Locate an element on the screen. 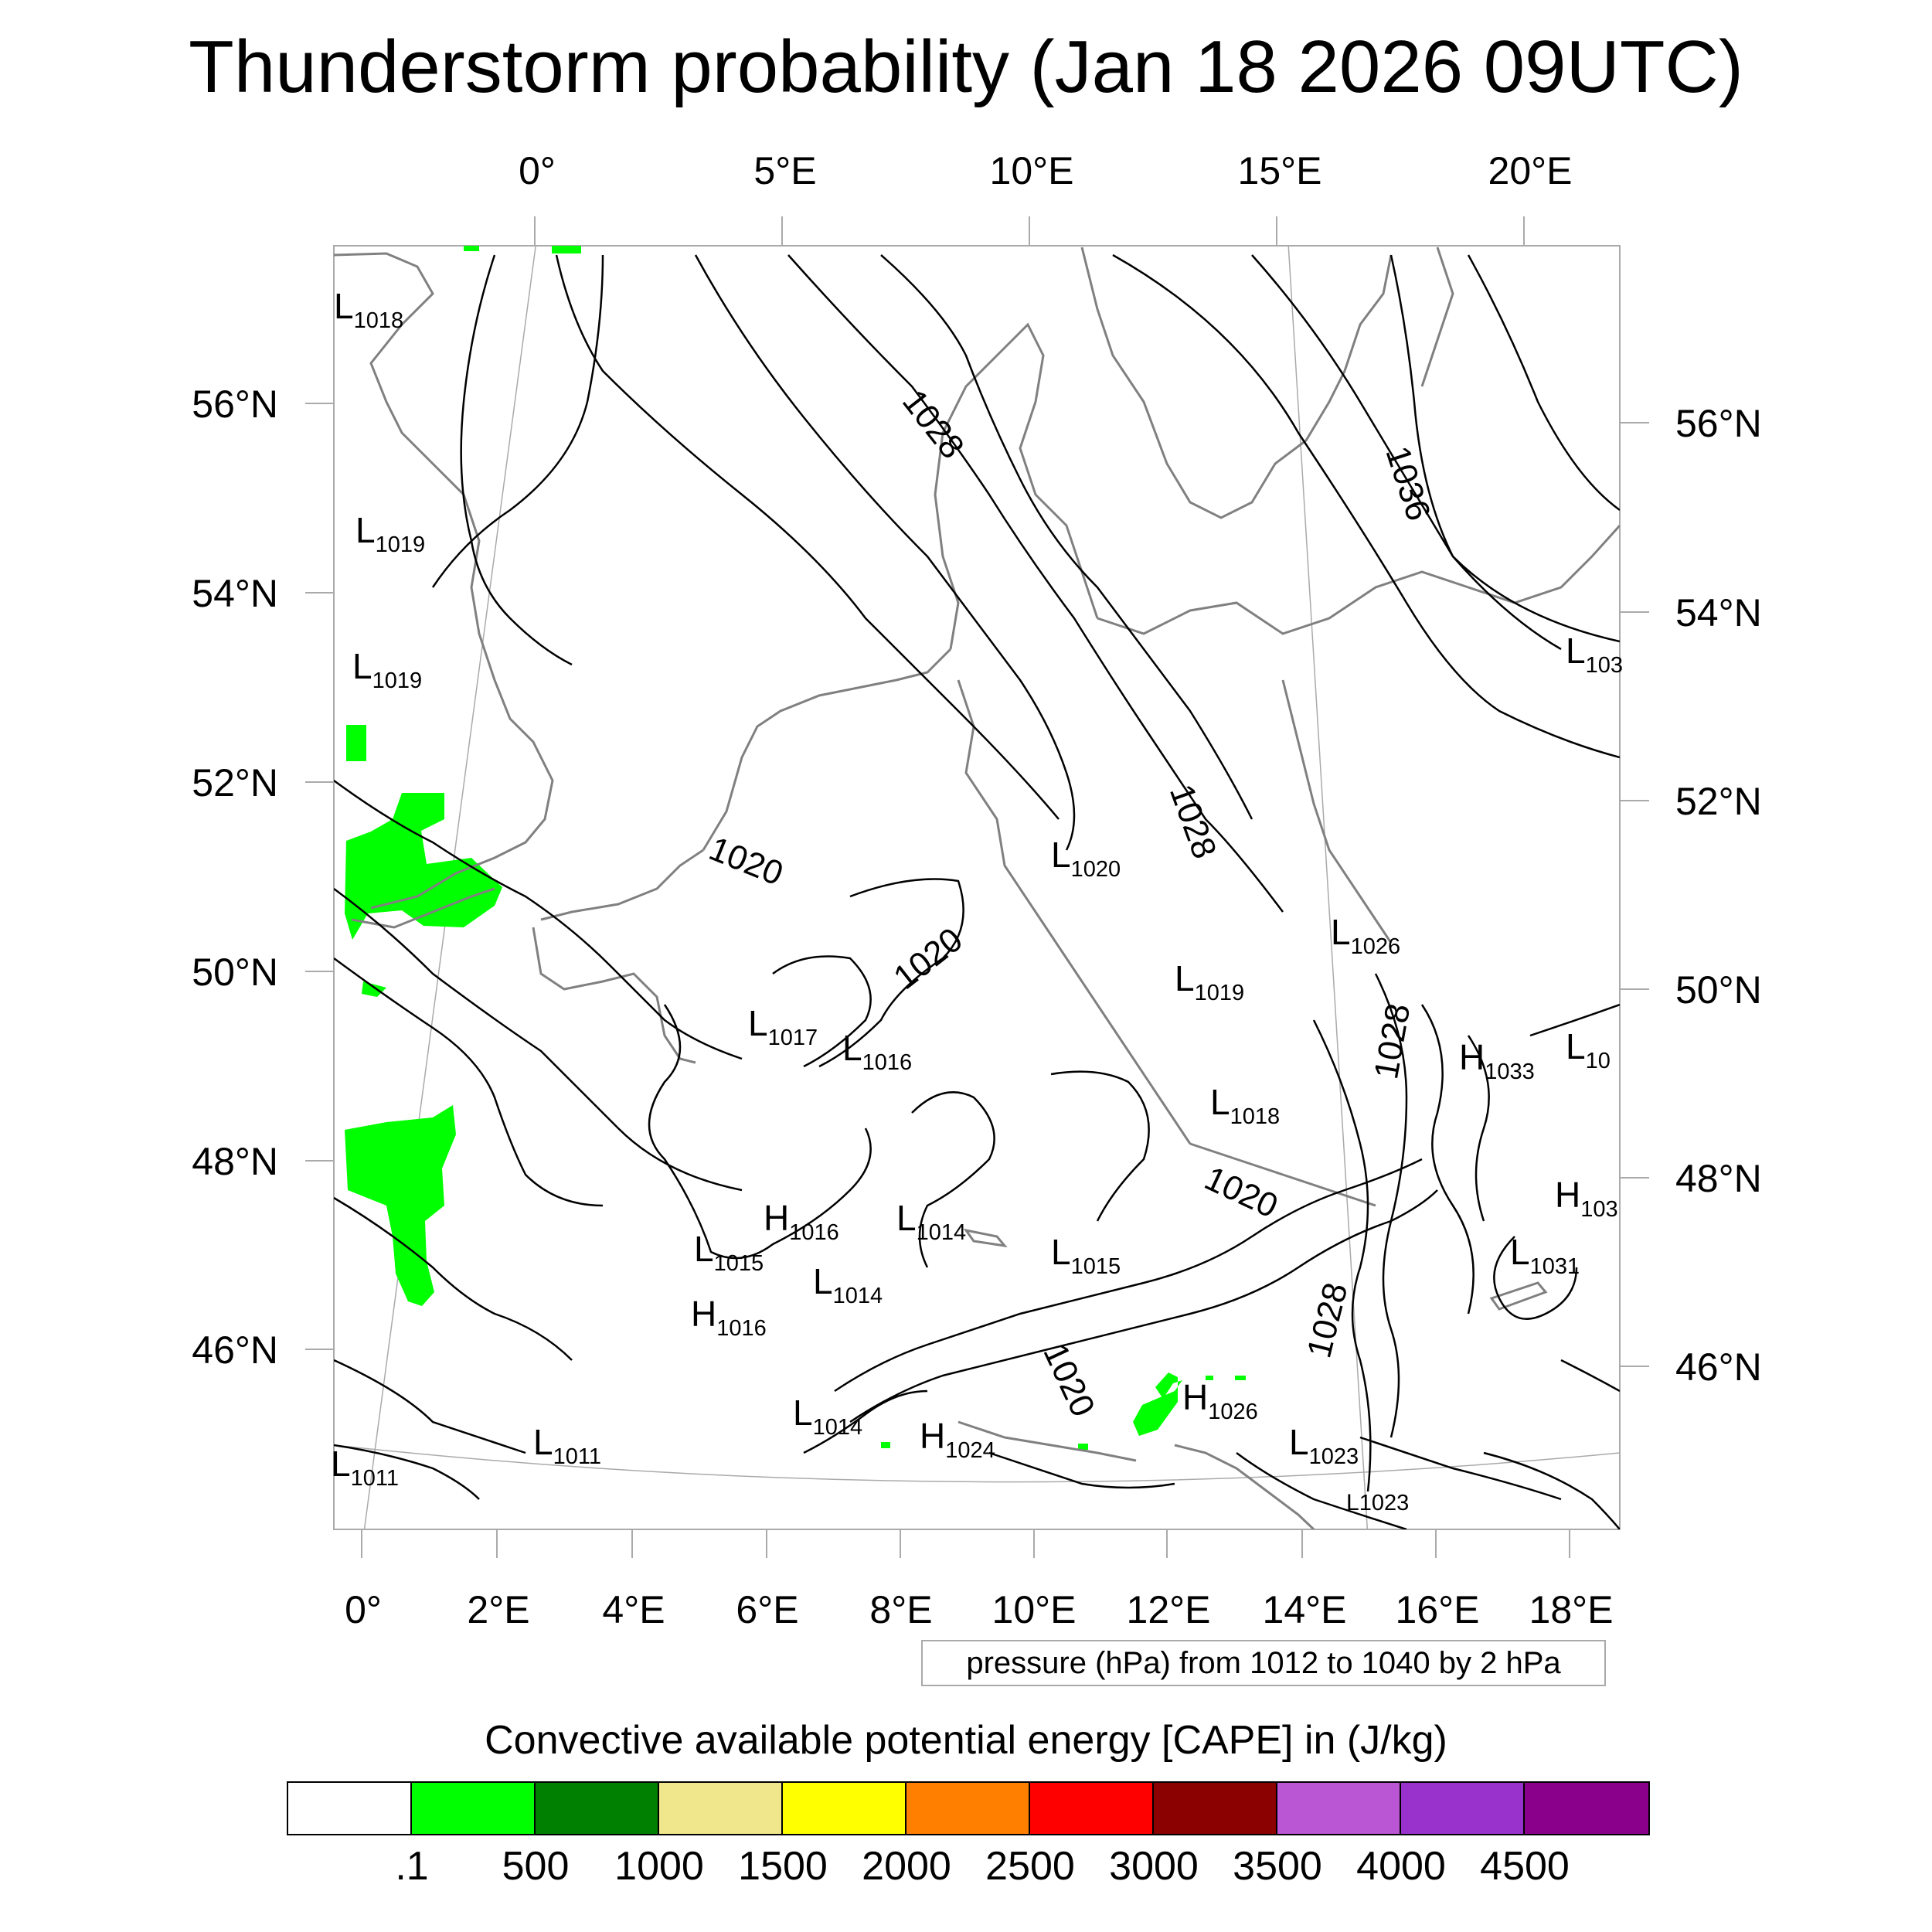 The width and height of the screenshot is (1932, 1932). lat-label-right: 46°N is located at coordinates (1718, 1367).